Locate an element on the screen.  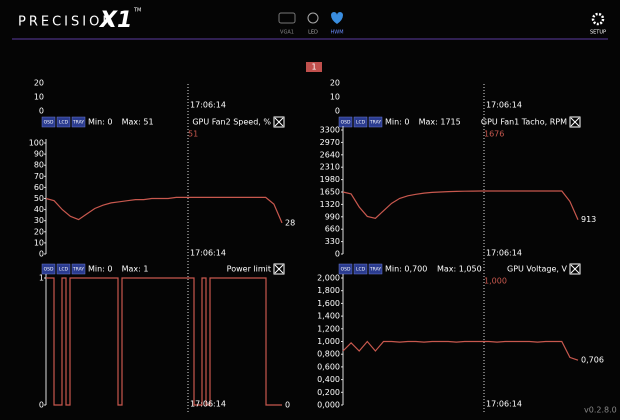
y-tick-label: 2,000 is located at coordinates (328, 278).